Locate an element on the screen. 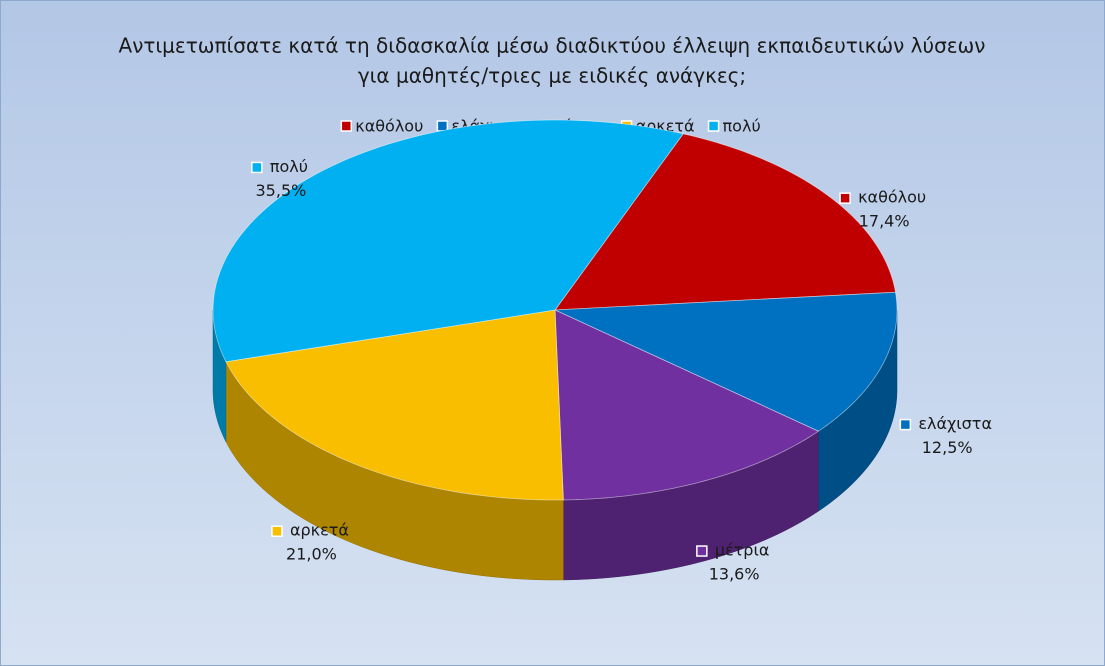 This screenshot has height=666, width=1105. data-label-name: ελάχιστα is located at coordinates (955, 423).